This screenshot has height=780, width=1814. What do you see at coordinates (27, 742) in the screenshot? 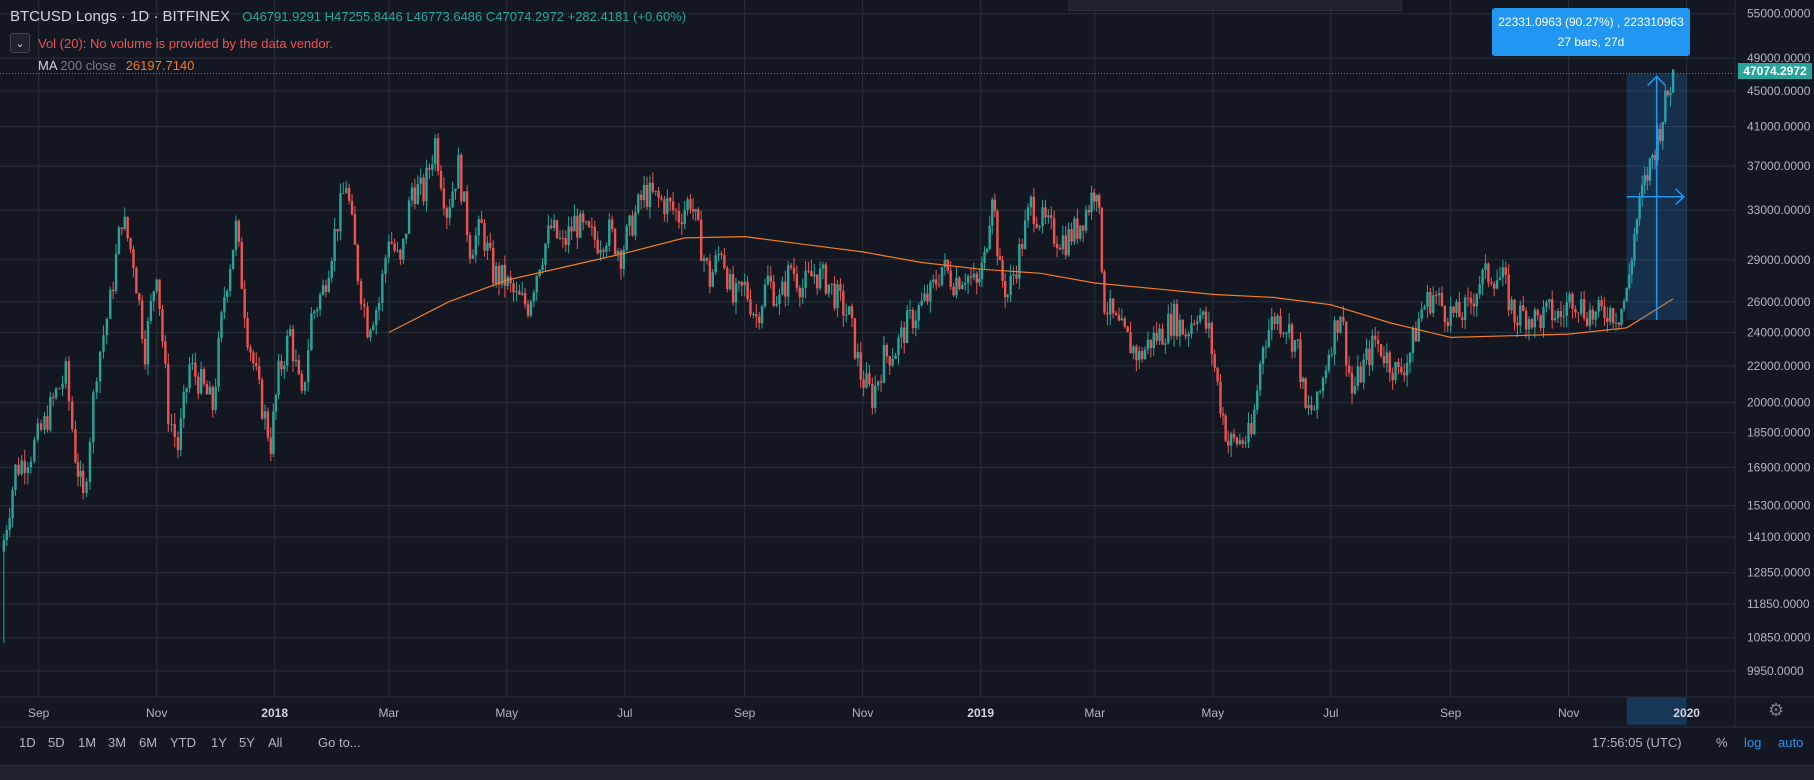
I see `range-1d: 1D` at bounding box center [27, 742].